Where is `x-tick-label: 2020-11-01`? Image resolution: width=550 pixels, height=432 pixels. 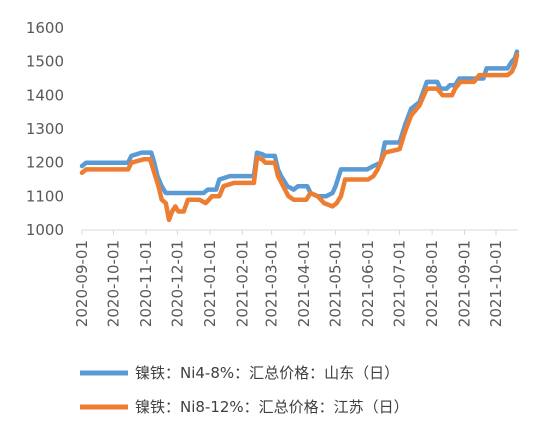
x-tick-label: 2020-11-01 is located at coordinates (146, 283).